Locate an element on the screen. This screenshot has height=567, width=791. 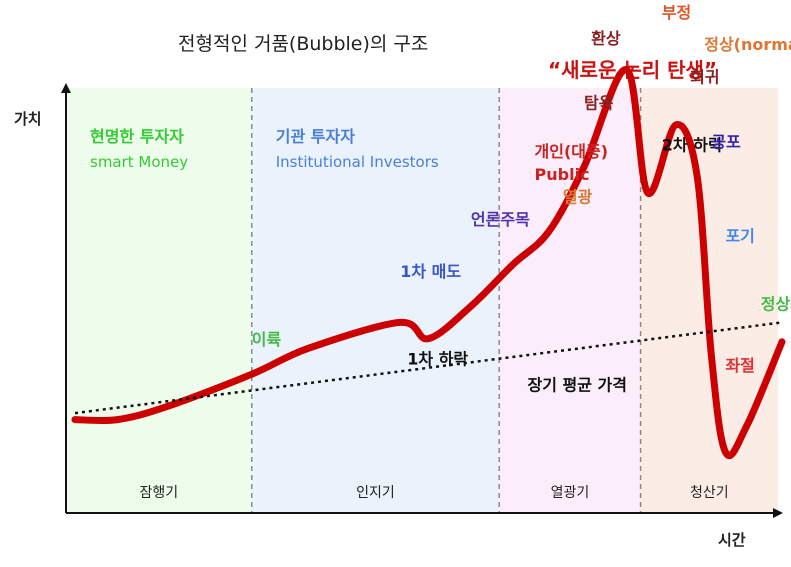
annotation-label: 1차 하락 is located at coordinates (437, 359).